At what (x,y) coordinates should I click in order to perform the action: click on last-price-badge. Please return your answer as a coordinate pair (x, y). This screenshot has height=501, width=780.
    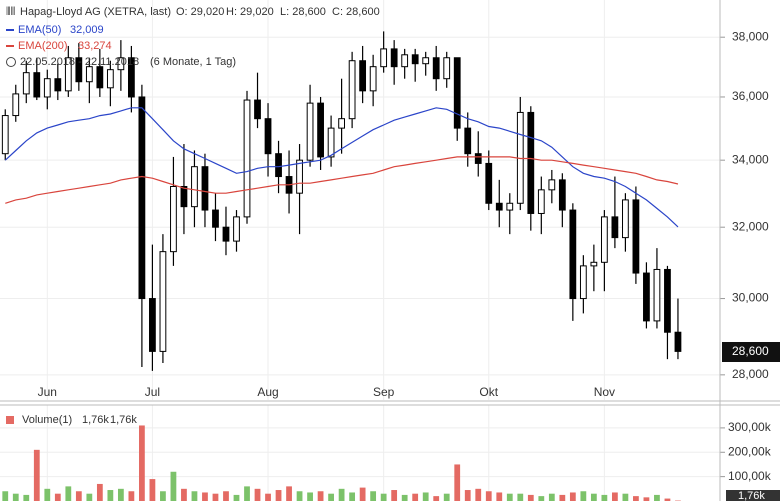
    Looking at the image, I should click on (751, 352).